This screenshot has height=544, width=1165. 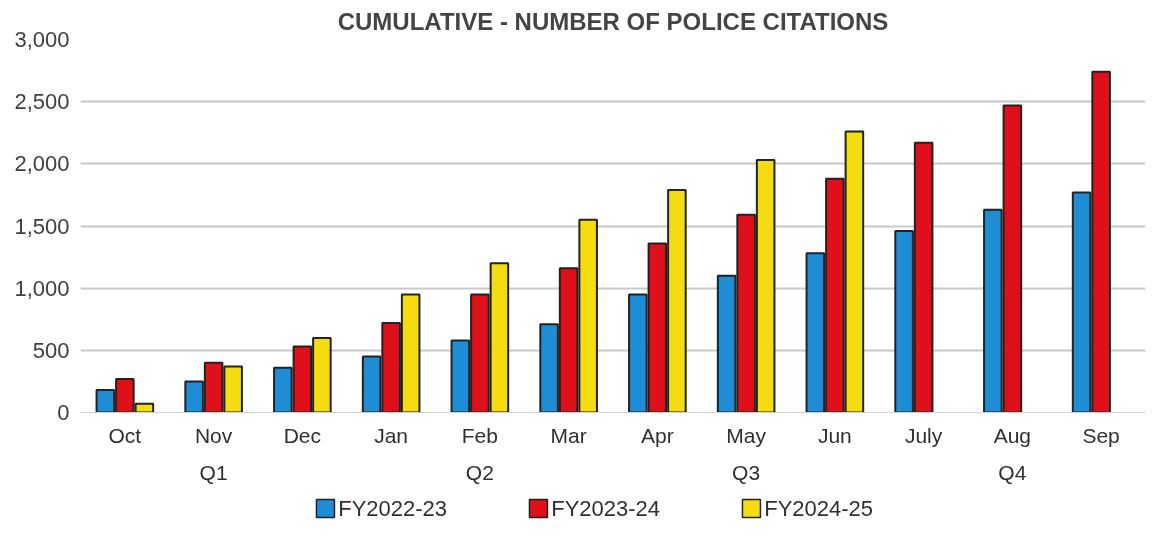 I want to click on y-tick-label: 1,500, so click(x=42, y=226).